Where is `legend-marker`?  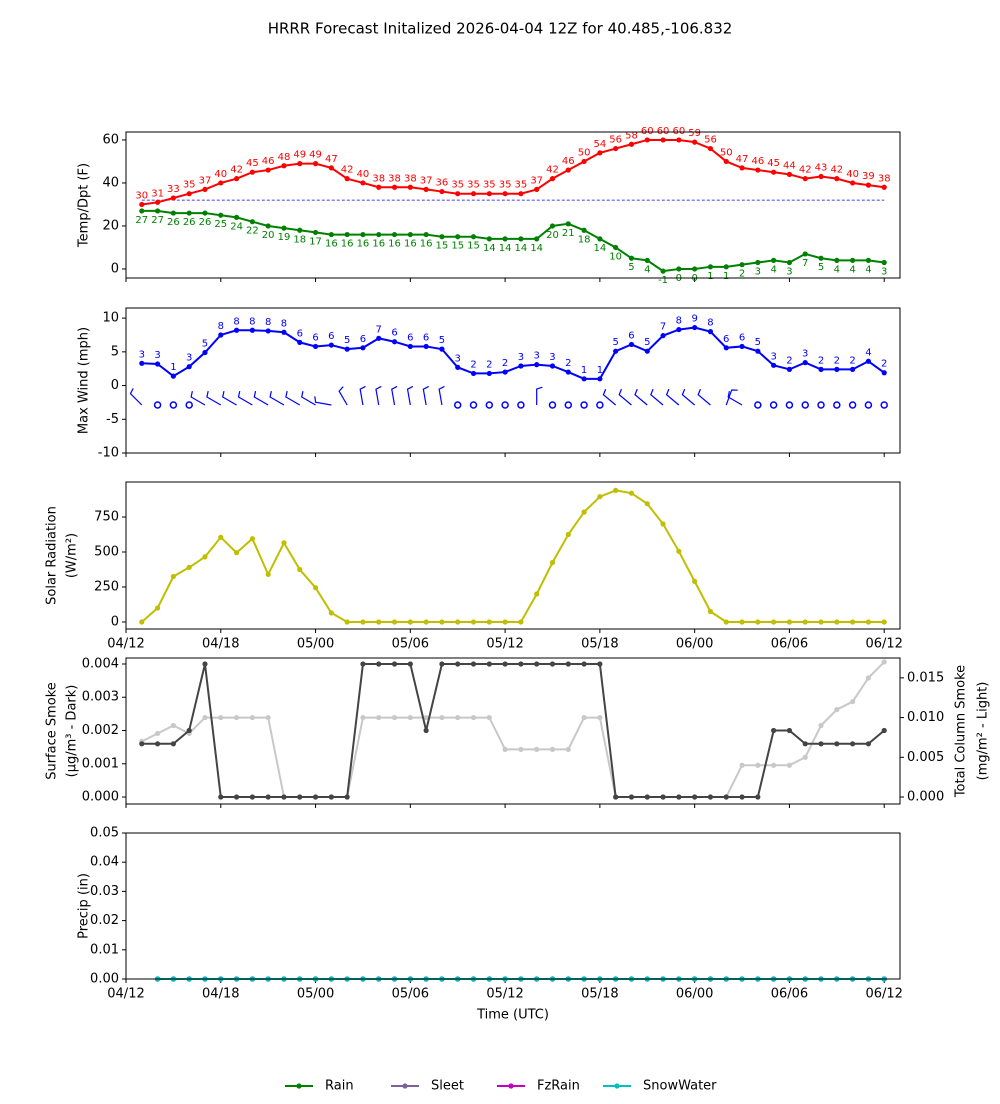 legend-marker is located at coordinates (299, 1086).